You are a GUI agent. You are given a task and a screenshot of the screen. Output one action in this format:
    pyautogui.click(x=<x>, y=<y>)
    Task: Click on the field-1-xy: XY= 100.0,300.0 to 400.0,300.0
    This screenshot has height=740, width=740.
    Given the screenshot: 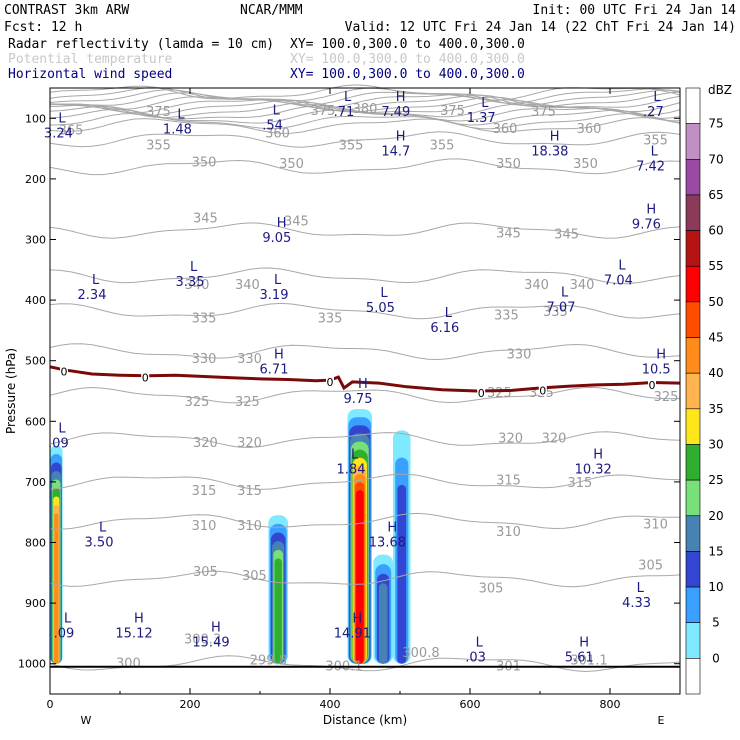 What is the action you would take?
    pyautogui.click(x=407, y=44)
    